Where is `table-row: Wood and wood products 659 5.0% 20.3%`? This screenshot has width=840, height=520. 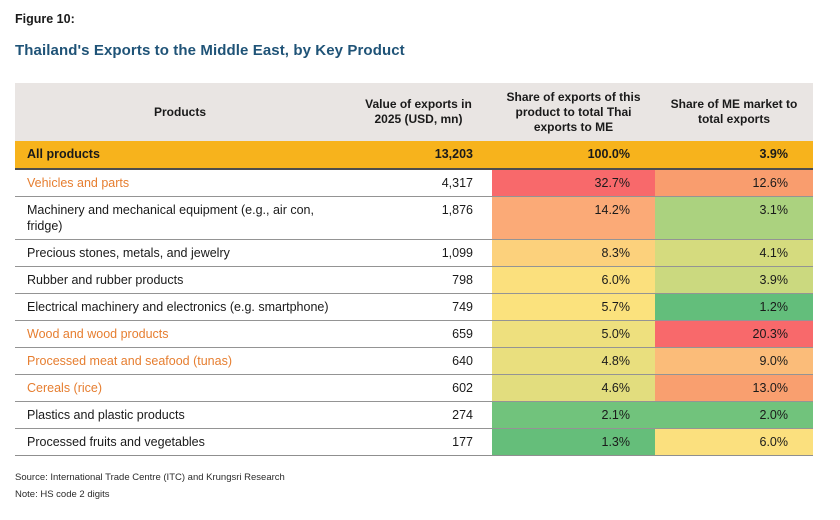 table-row: Wood and wood products 659 5.0% 20.3% is located at coordinates (414, 334).